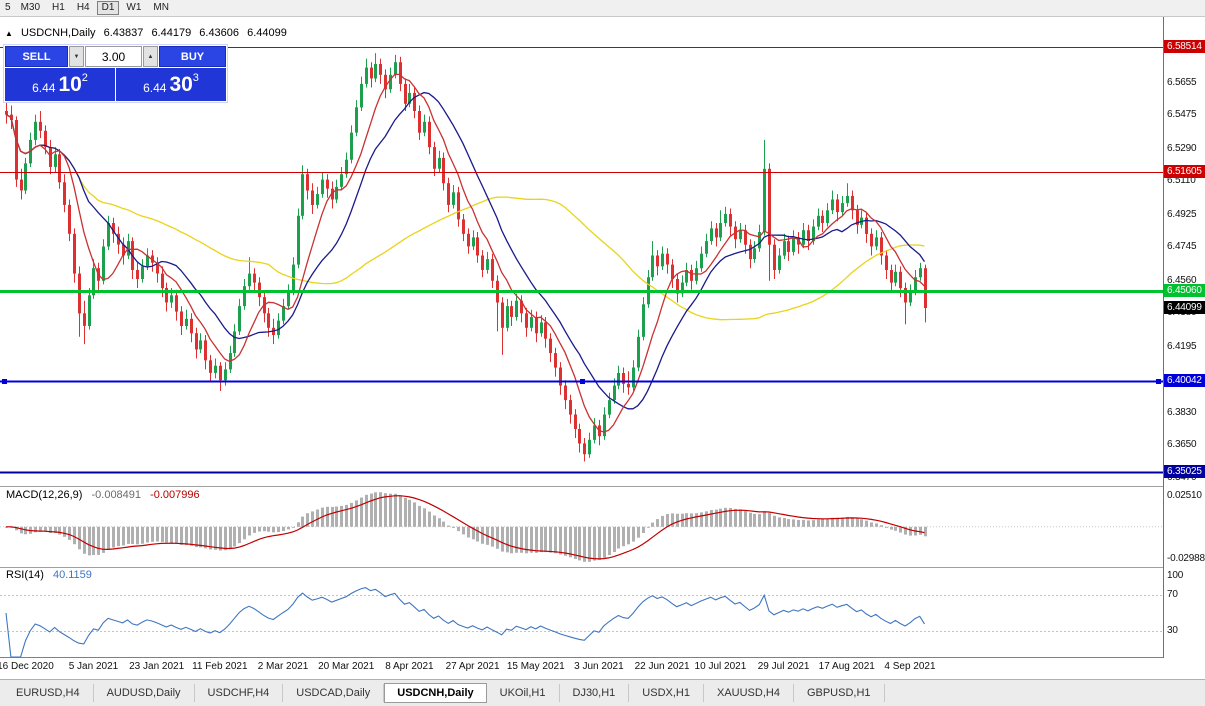 The width and height of the screenshot is (1205, 706). I want to click on macd-main-value: -0.008491, so click(116, 495).